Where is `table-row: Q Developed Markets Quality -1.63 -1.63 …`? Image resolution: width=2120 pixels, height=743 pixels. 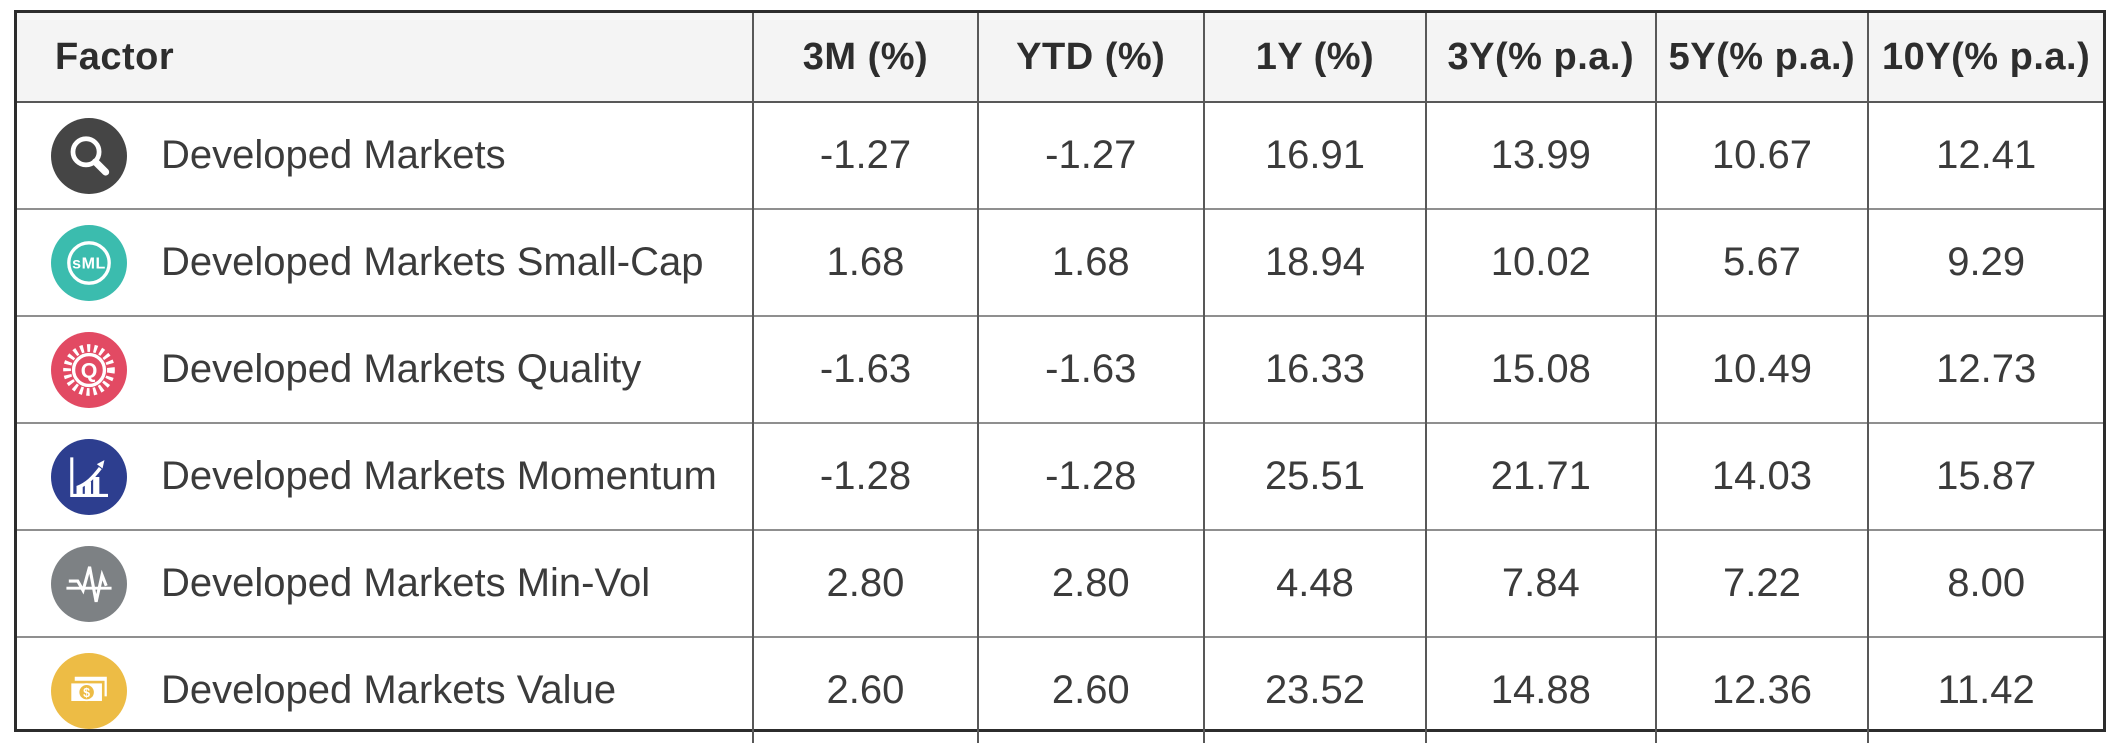
table-row: Q Developed Markets Quality -1.63 -1.63 … is located at coordinates (1060, 369).